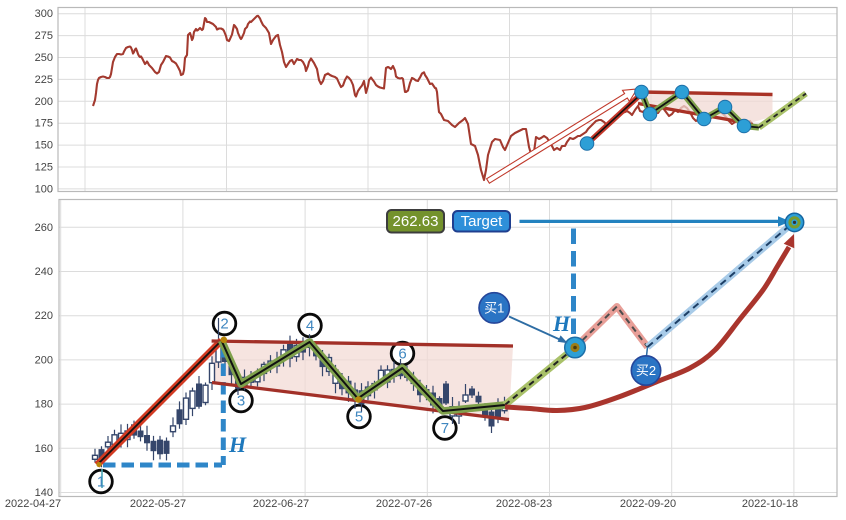 The image size is (846, 520). What do you see at coordinates (44, 189) in the screenshot?
I see `svg-text: 100` at bounding box center [44, 189].